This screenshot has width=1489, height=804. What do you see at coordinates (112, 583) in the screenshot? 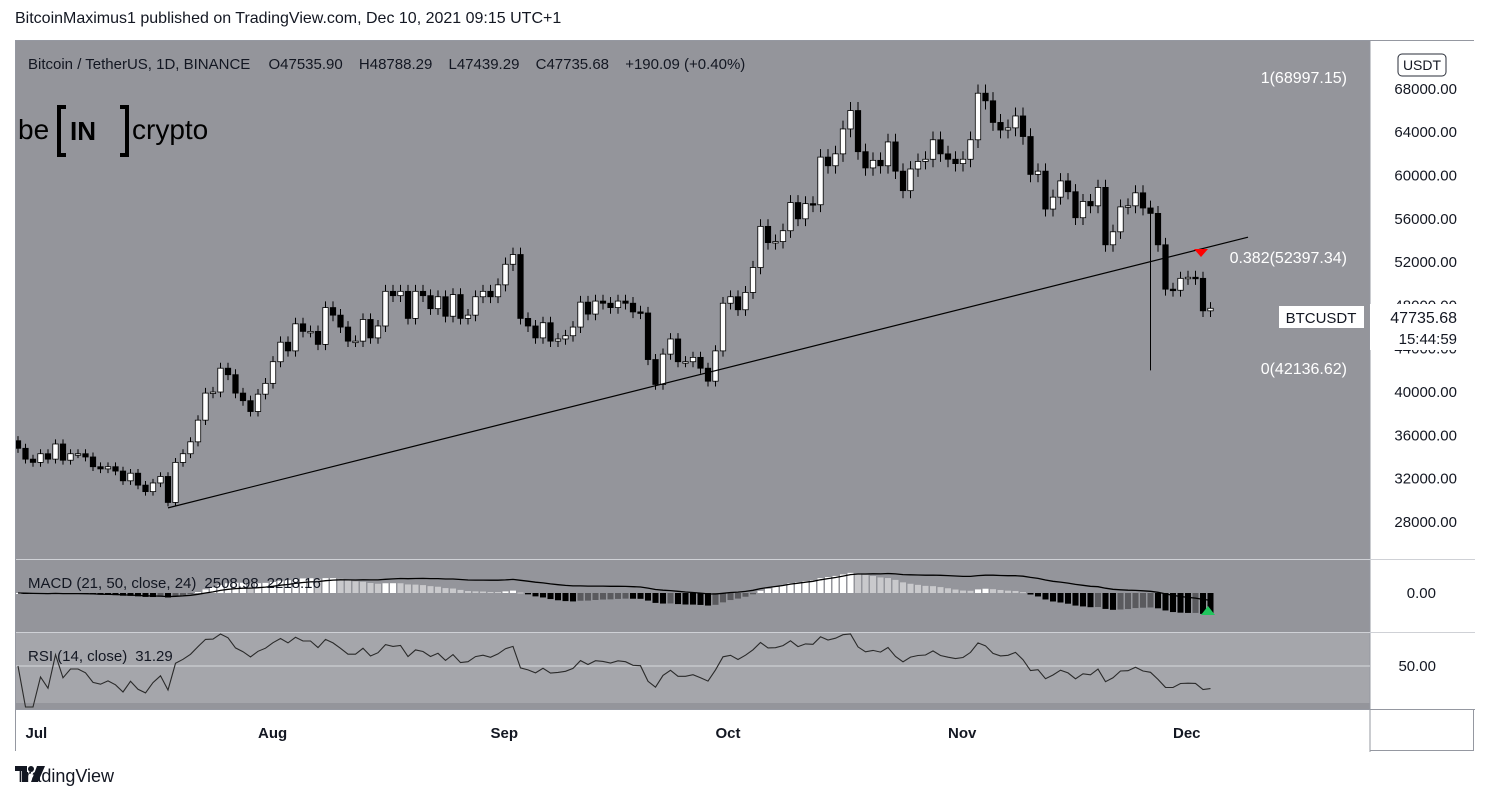
I see `macd-label: MACD (21, 50, close, 24)` at bounding box center [112, 583].